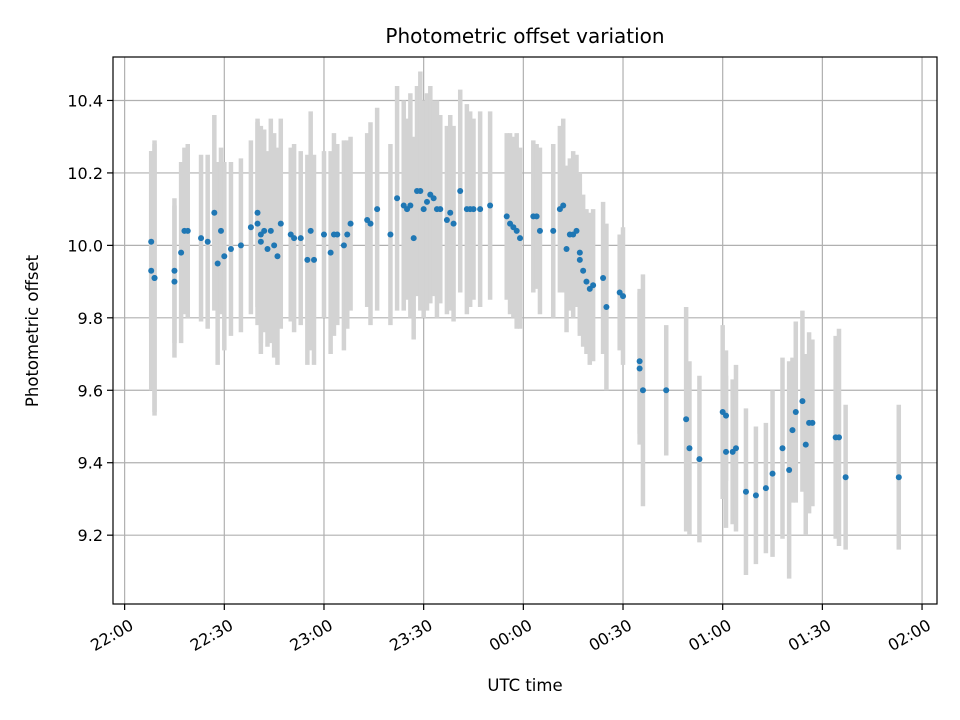 The image size is (960, 720). What do you see at coordinates (85, 100) in the screenshot?
I see `y-tick-label: 10.4` at bounding box center [85, 100].